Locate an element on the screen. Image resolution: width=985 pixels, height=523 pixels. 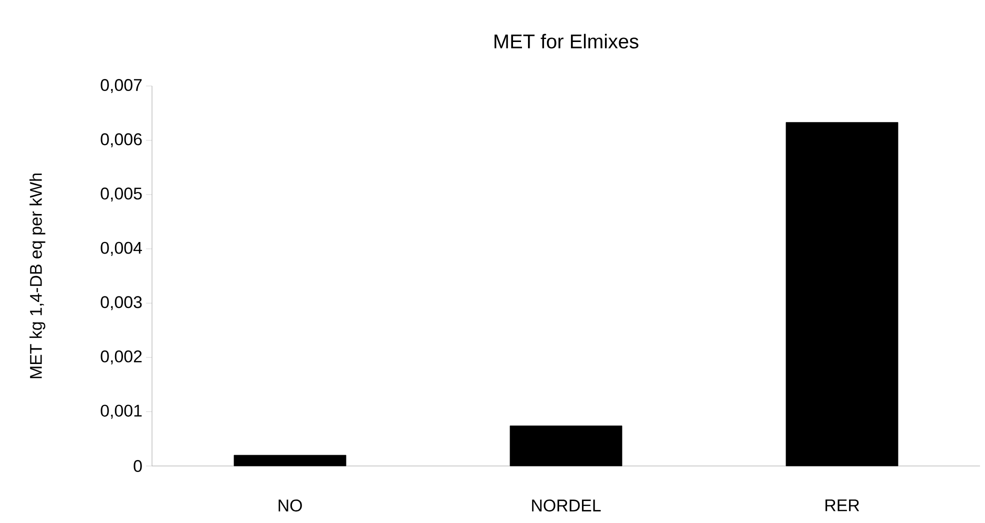
y-tick-label: 0 is located at coordinates (138, 466).